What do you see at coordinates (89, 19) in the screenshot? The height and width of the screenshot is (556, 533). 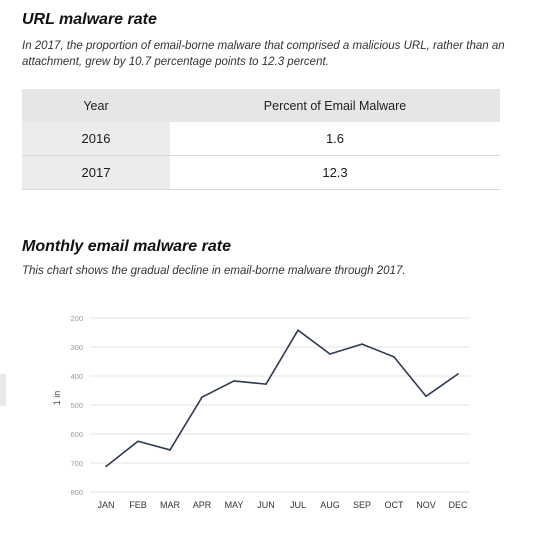 I see `table-title: URL malware rate` at bounding box center [89, 19].